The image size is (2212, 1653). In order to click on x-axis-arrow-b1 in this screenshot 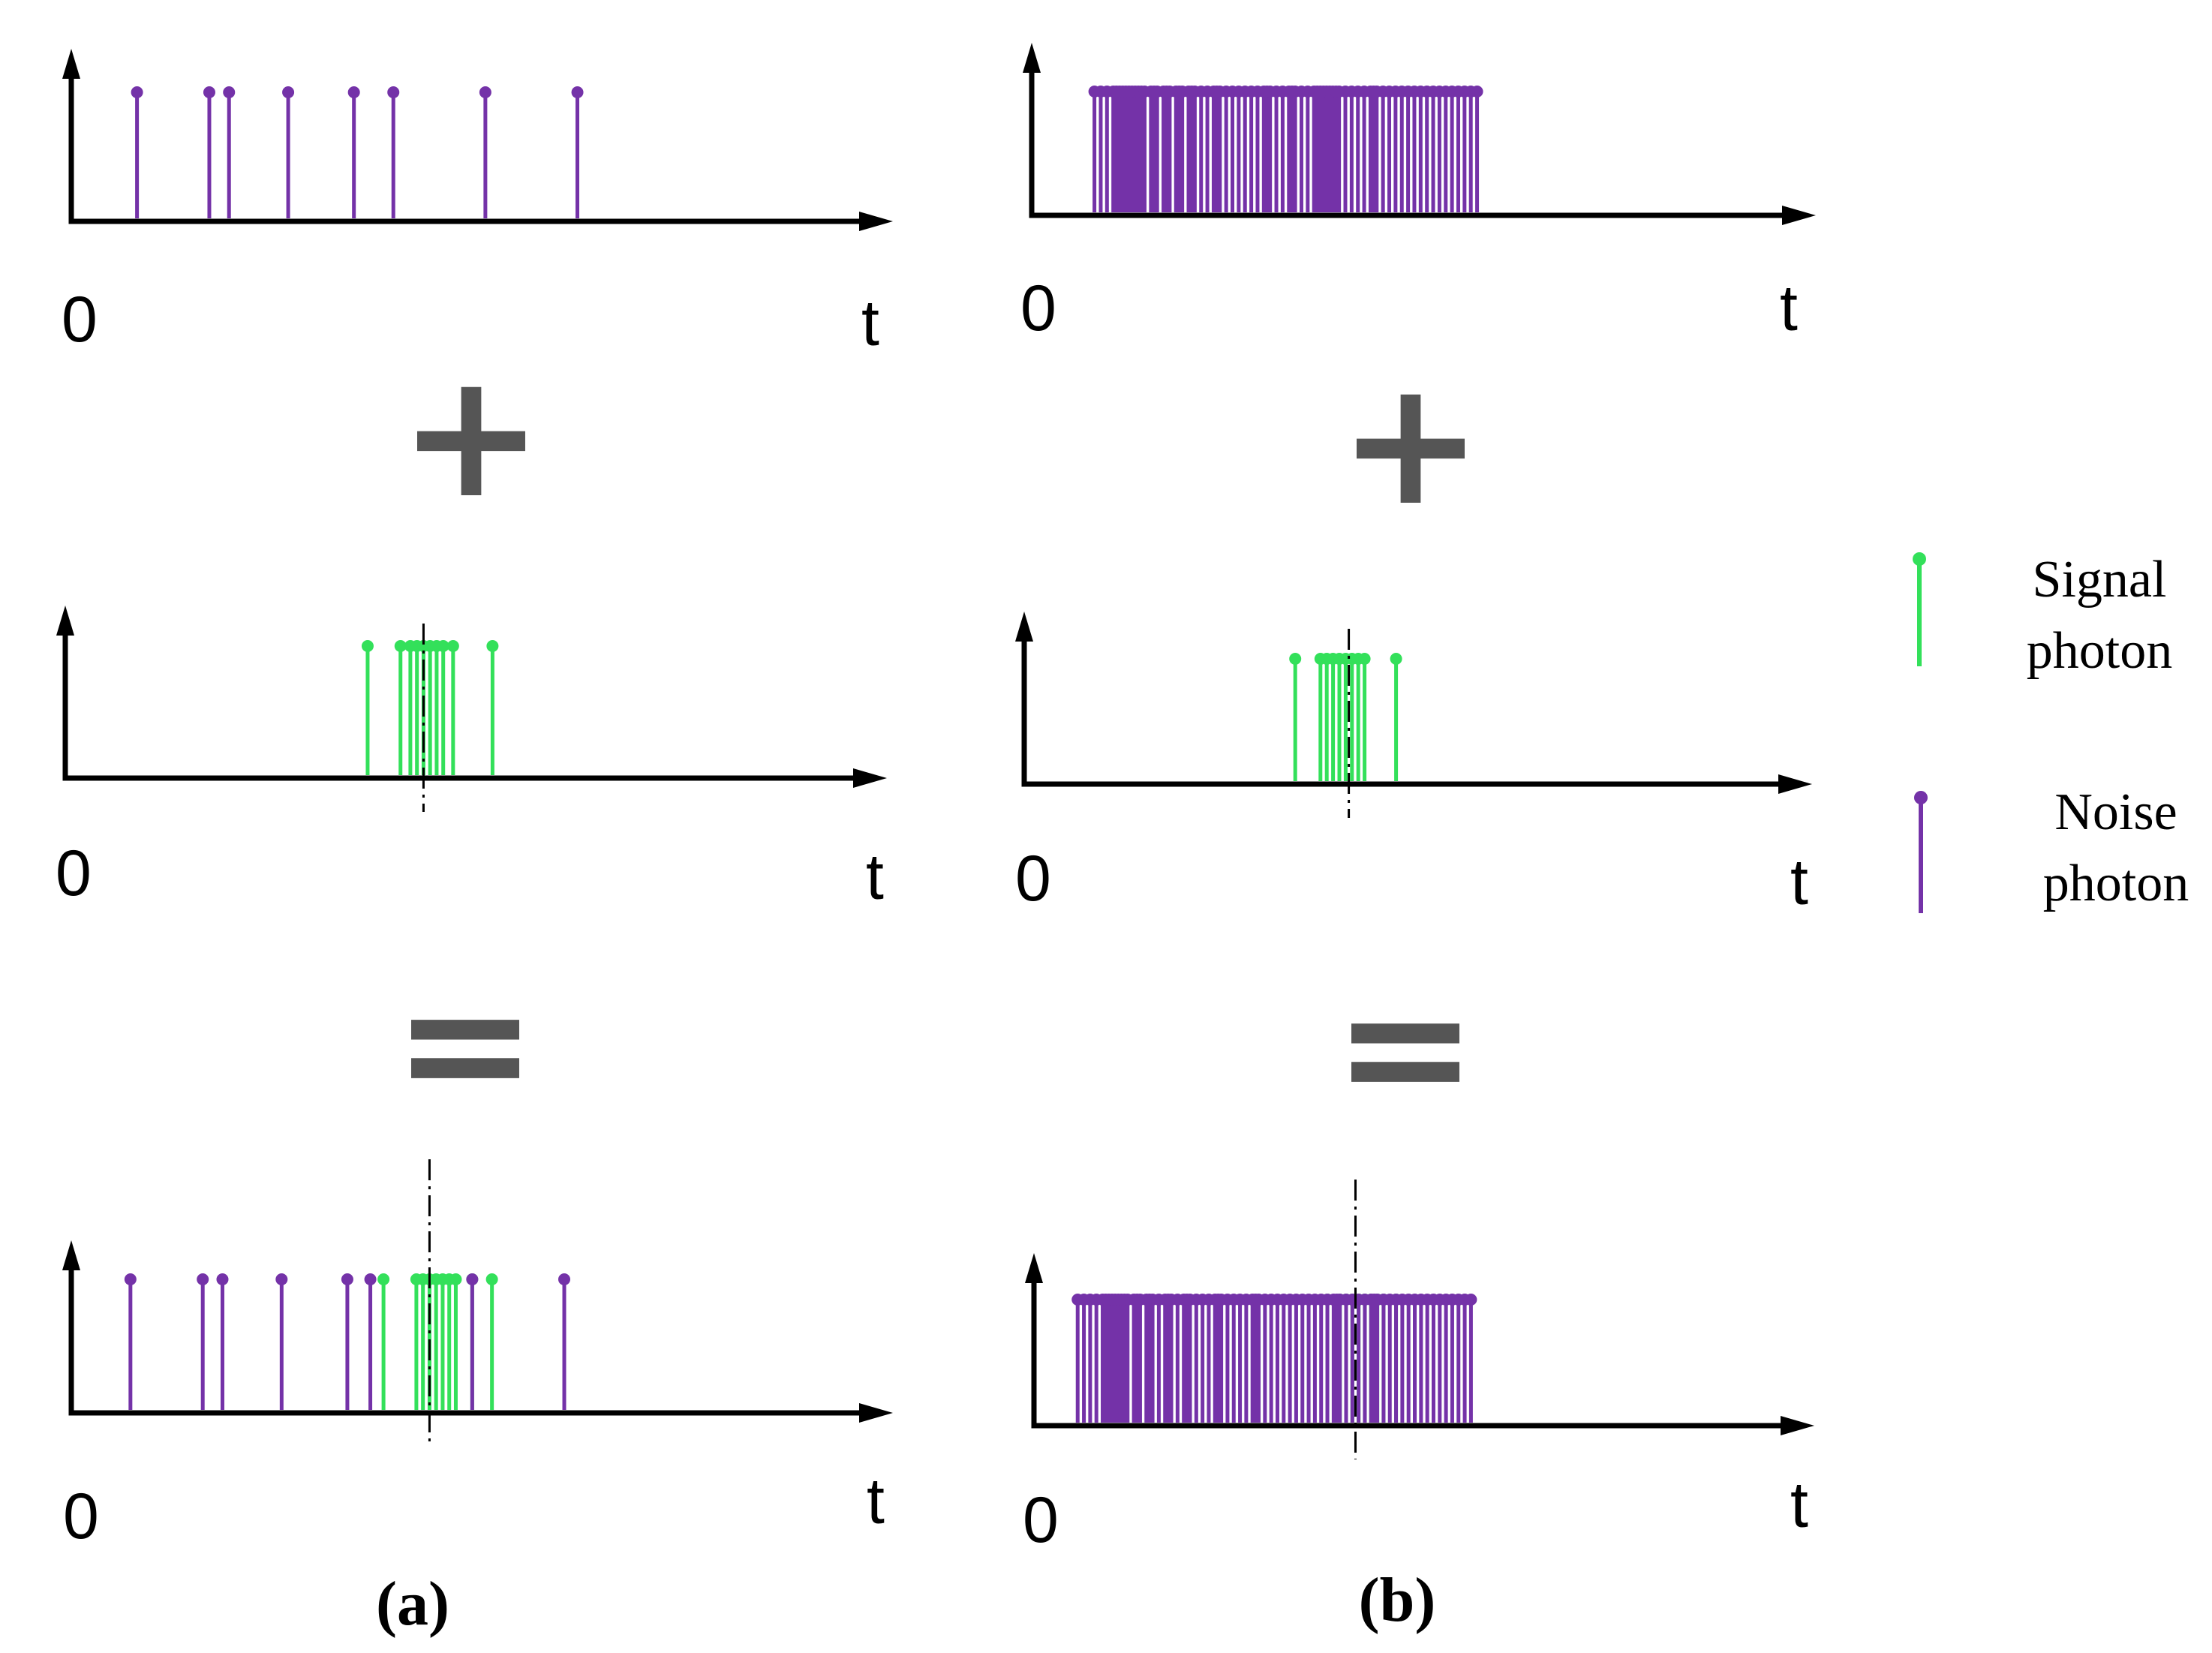, I will do `click(1799, 215)`.